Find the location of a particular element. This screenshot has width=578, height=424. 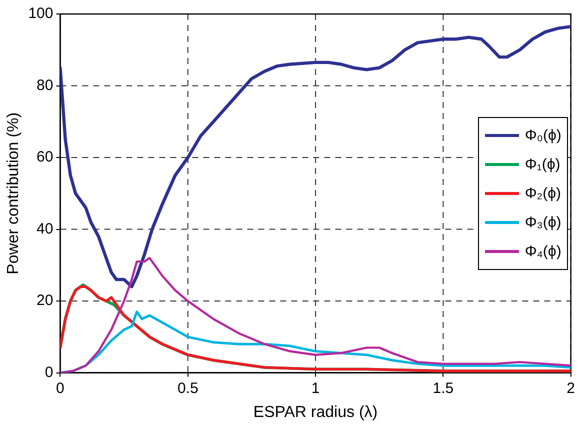

y-tick-label: 100 is located at coordinates (41, 13).